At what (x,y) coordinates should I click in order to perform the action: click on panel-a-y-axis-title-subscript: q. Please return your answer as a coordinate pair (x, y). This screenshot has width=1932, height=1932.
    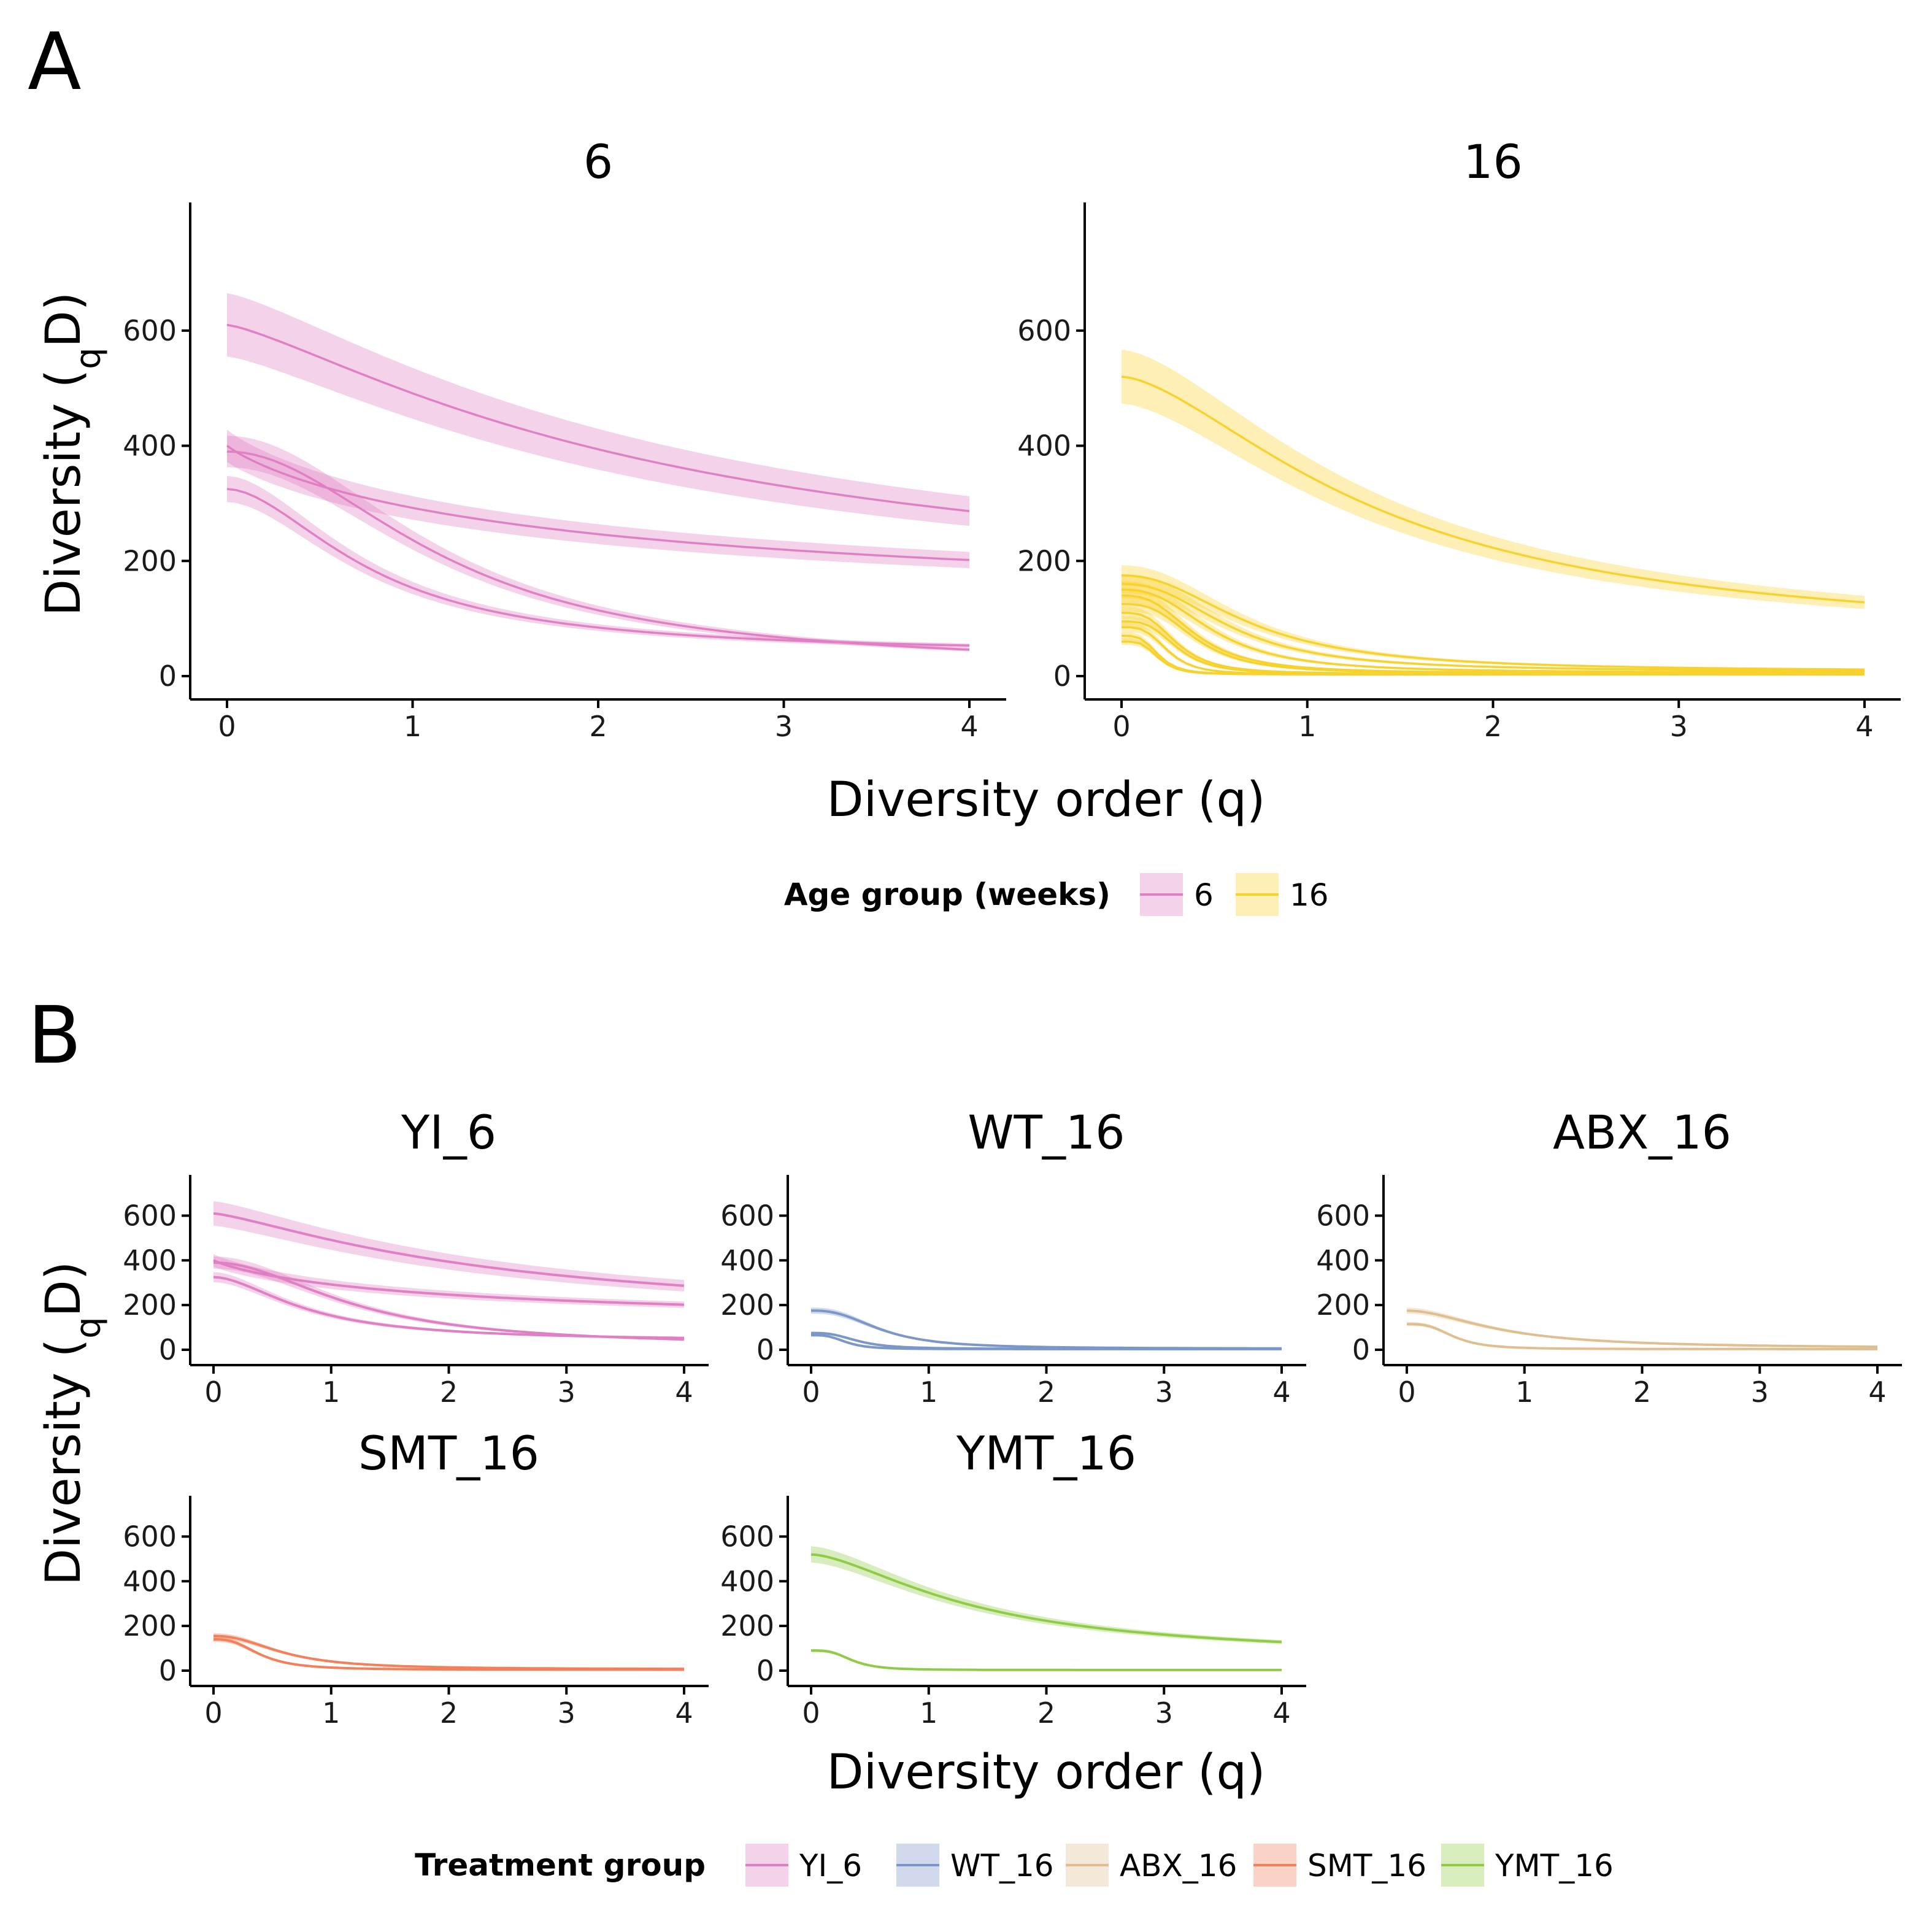
    Looking at the image, I should click on (89, 358).